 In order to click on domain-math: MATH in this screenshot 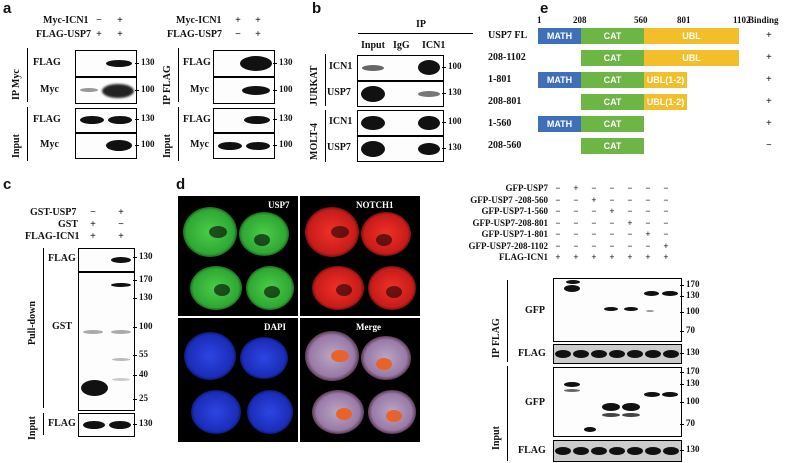, I will do `click(559, 36)`.